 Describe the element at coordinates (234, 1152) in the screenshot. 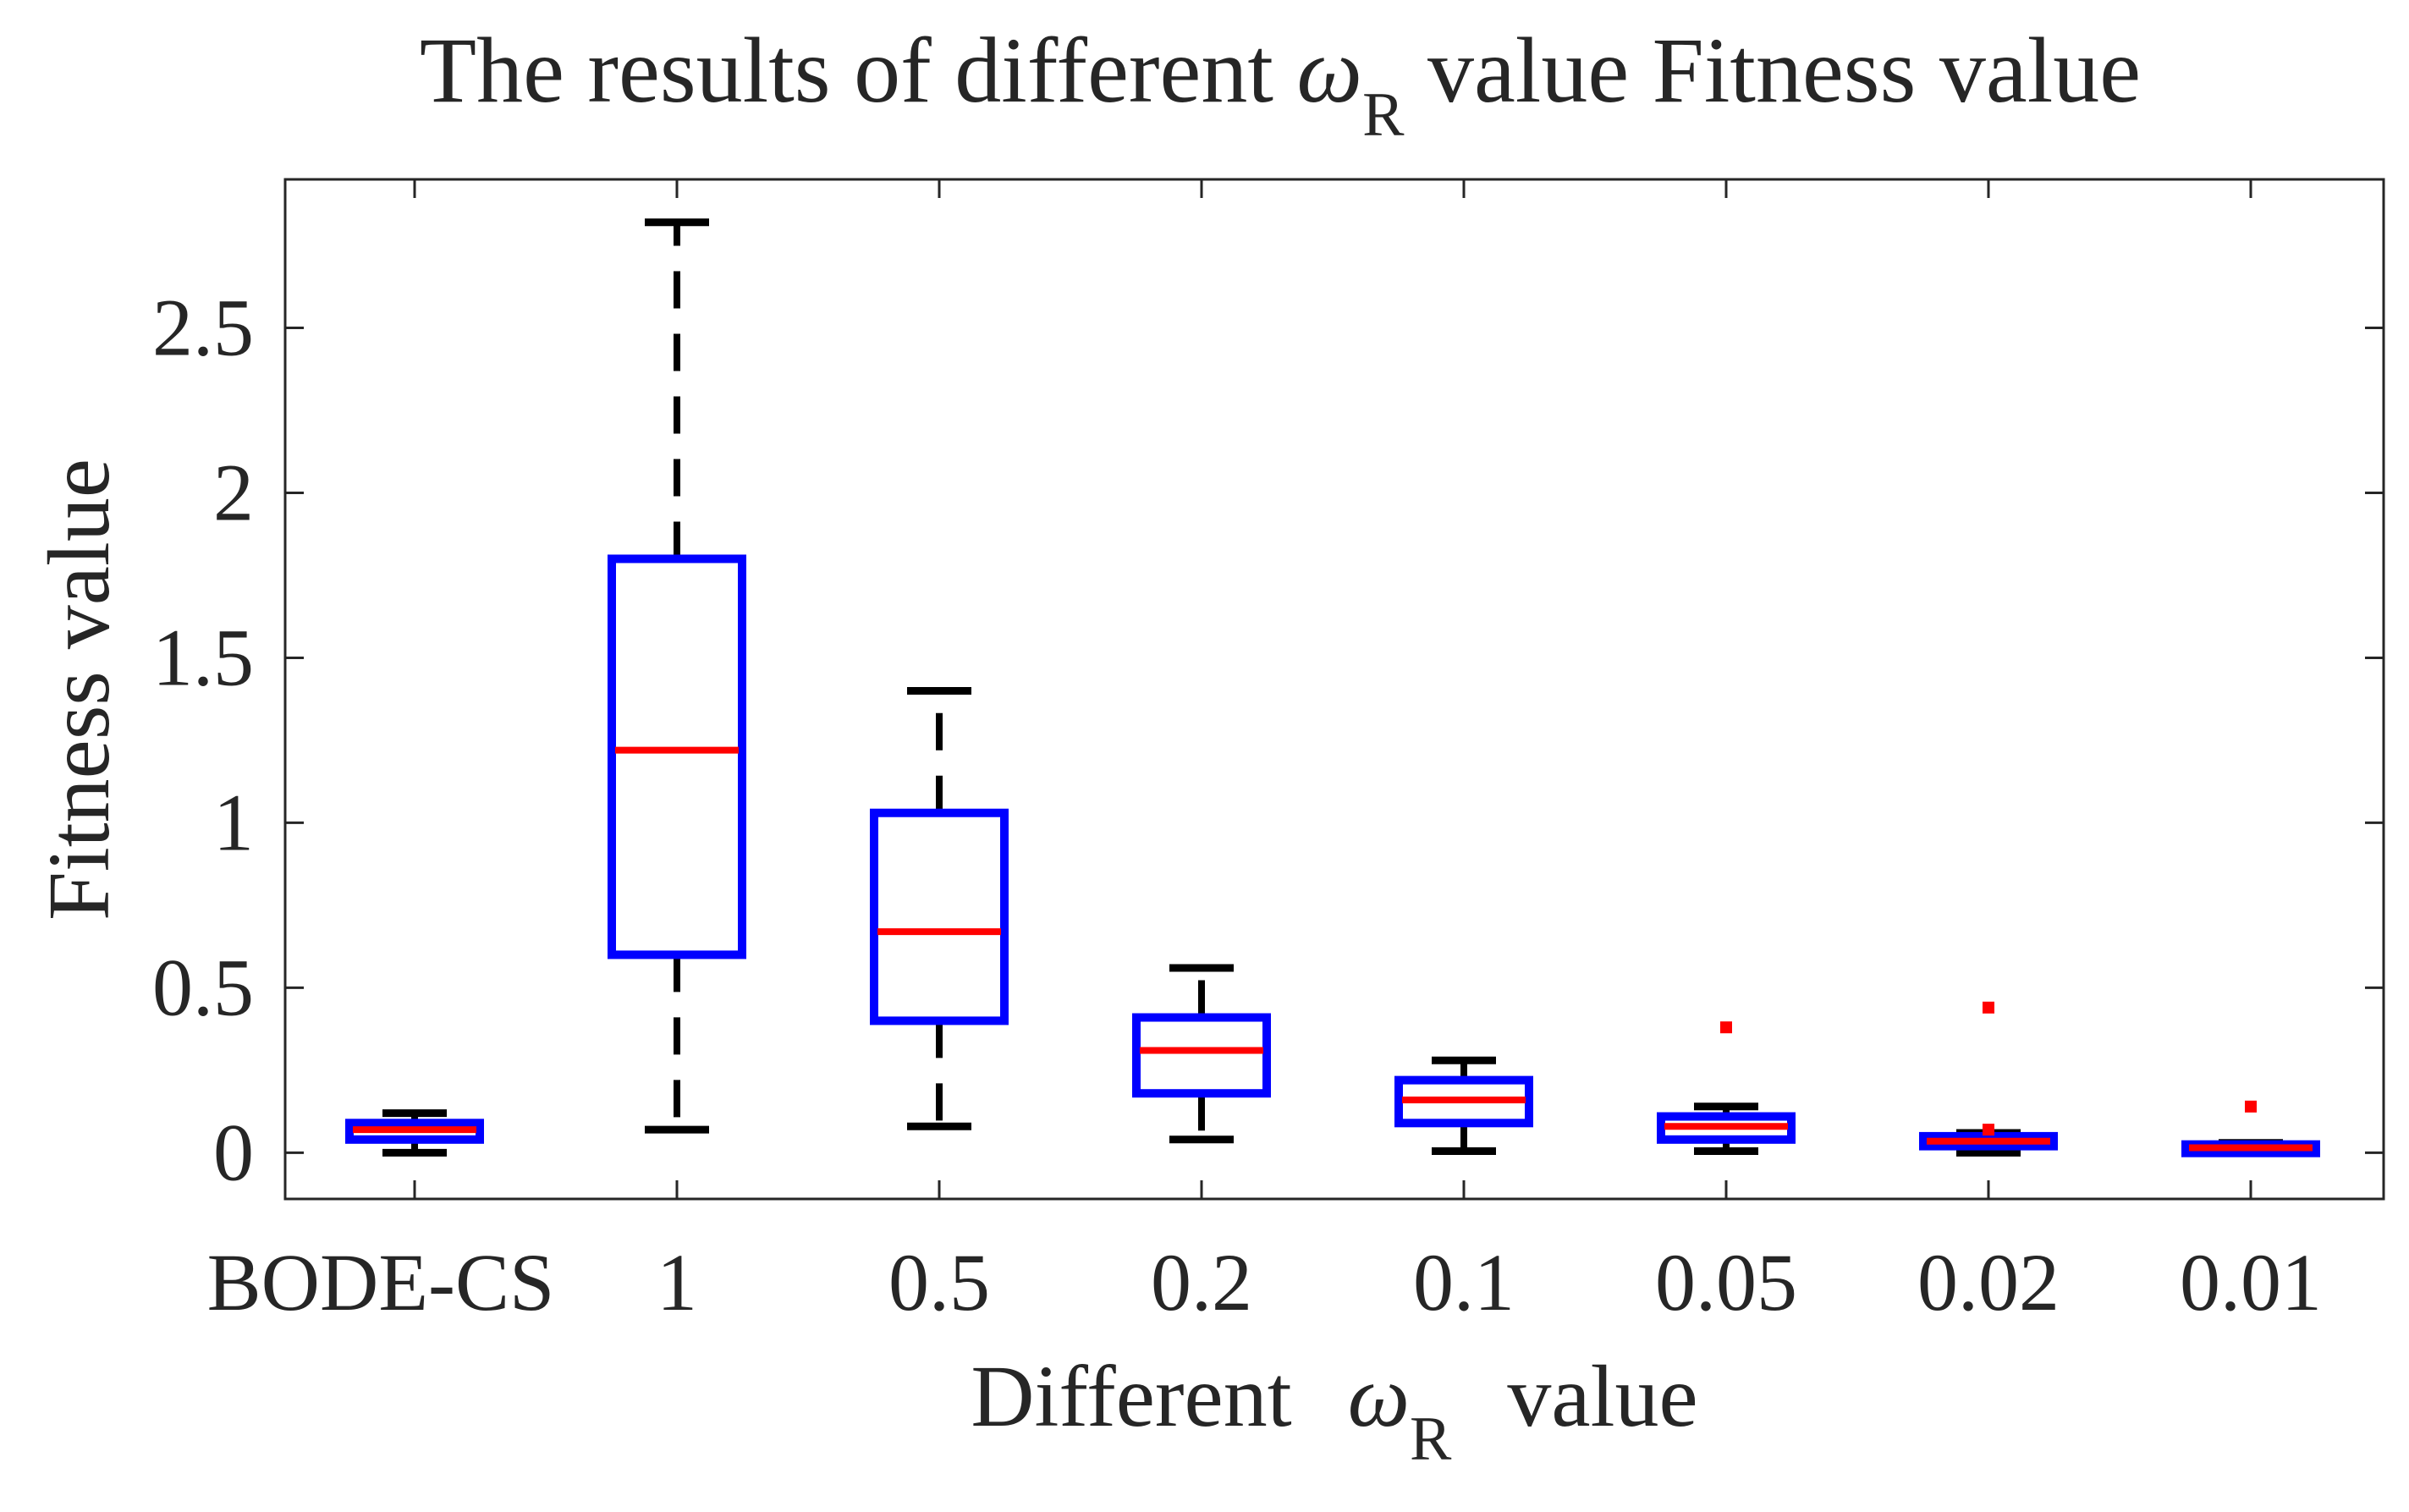

I see `y-tick-label: 0` at that location.